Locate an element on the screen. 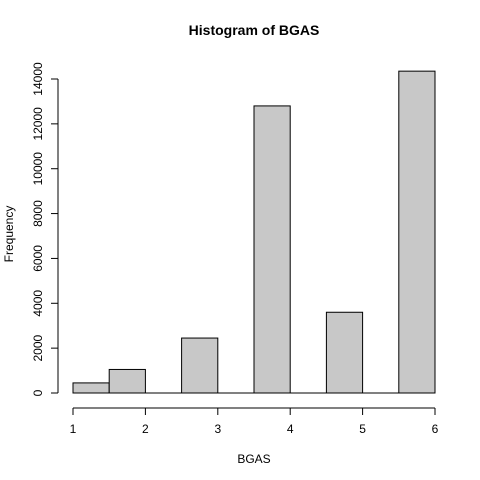 The image size is (480, 480). x-tick-label: 5 is located at coordinates (362, 429).